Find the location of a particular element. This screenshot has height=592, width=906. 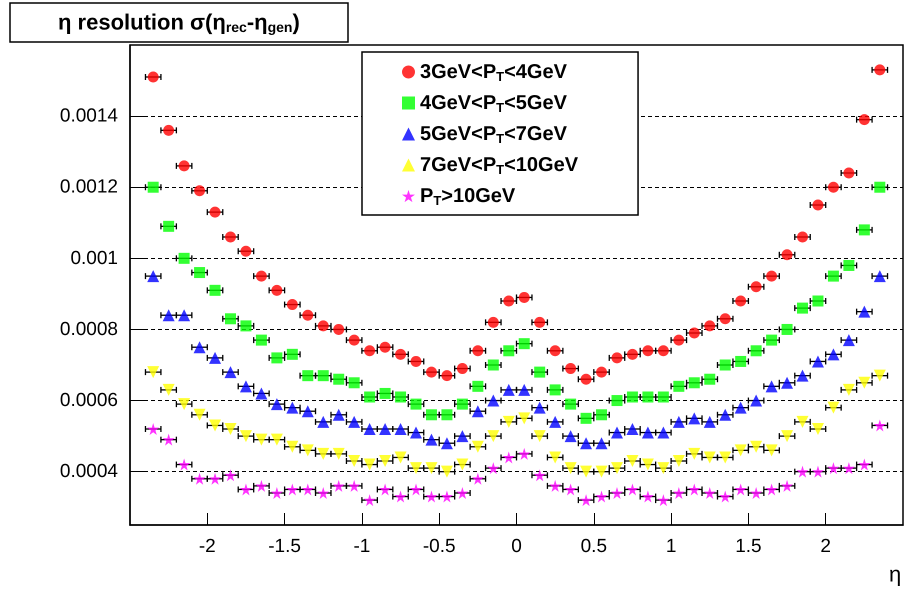

x-tick-label: 0.5 is located at coordinates (594, 546).